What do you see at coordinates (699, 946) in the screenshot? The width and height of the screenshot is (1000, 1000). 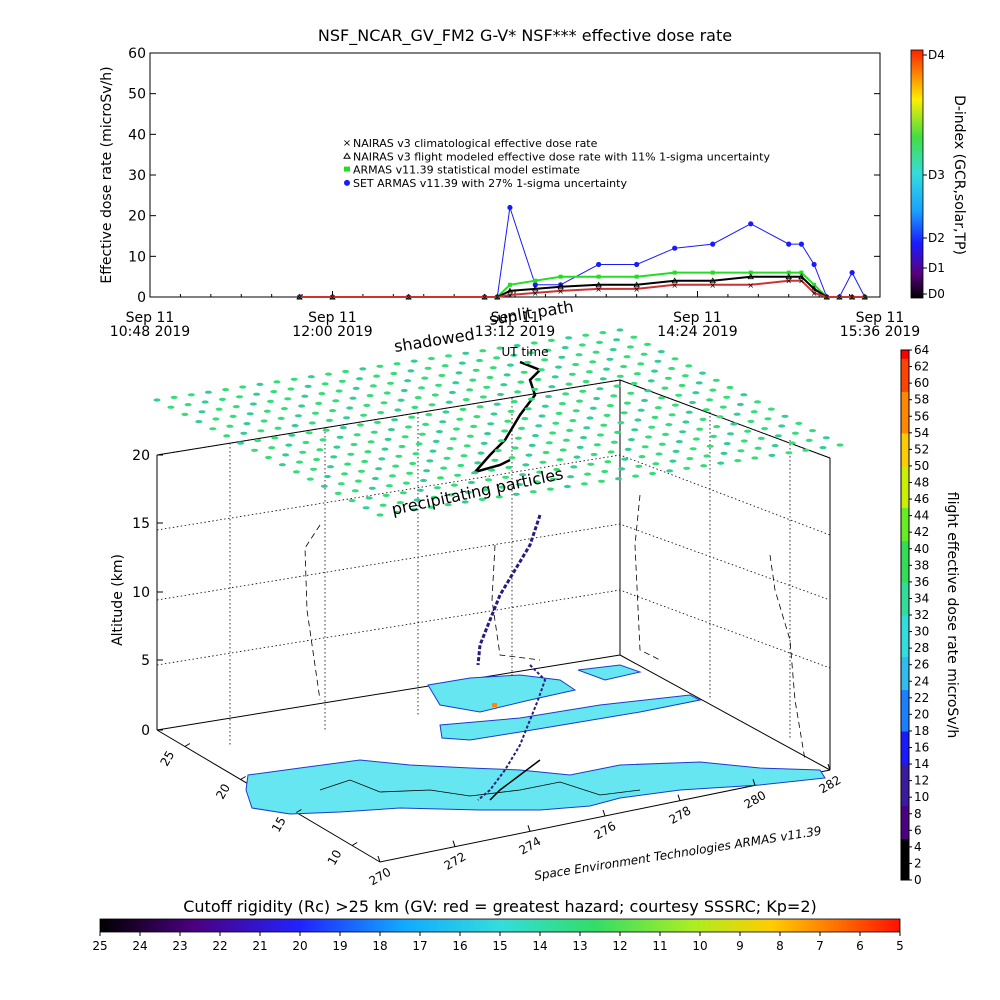 I see `rc-tick-label: 10` at bounding box center [699, 946].